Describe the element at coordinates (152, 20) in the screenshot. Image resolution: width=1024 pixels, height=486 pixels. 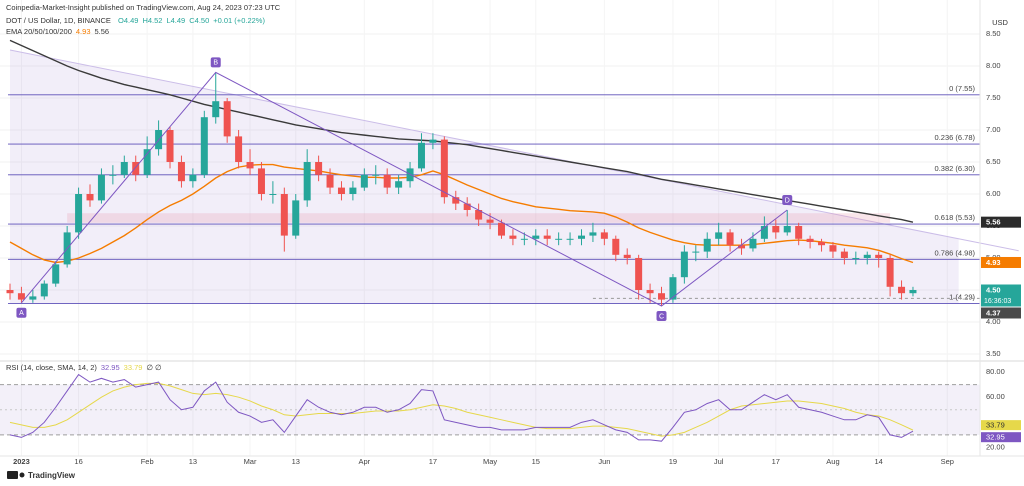
I see `ohlc-value: H4.52` at that location.